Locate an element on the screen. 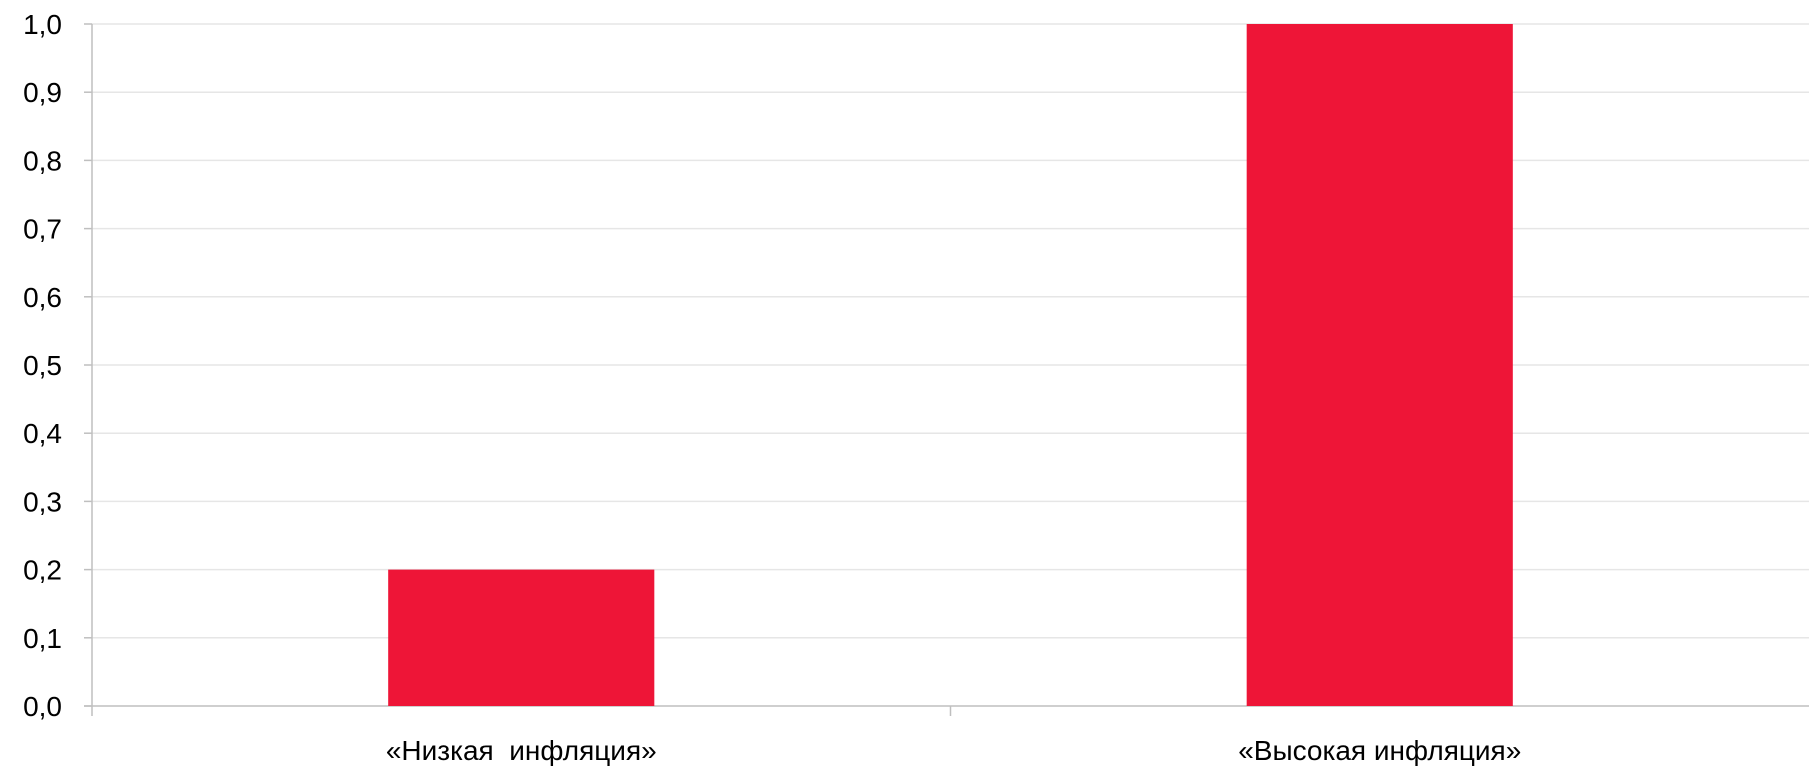 This screenshot has height=770, width=1809. y-tick-label: 0,4 is located at coordinates (42, 433).